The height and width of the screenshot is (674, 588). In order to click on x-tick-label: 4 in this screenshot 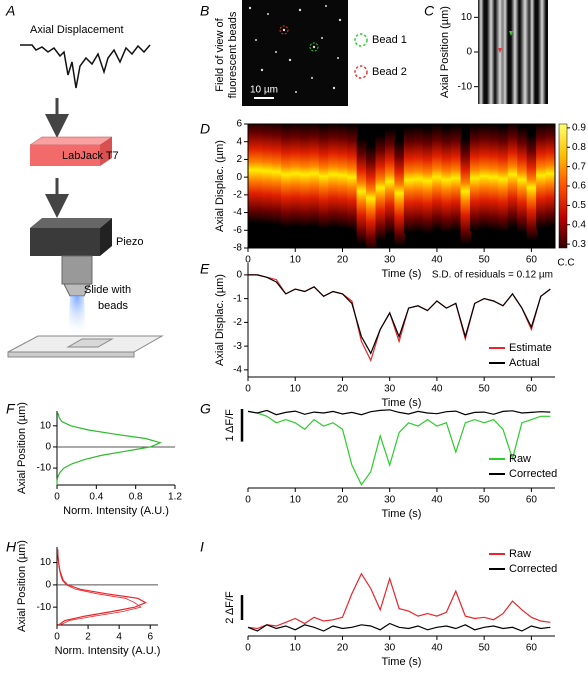, I will do `click(119, 637)`.